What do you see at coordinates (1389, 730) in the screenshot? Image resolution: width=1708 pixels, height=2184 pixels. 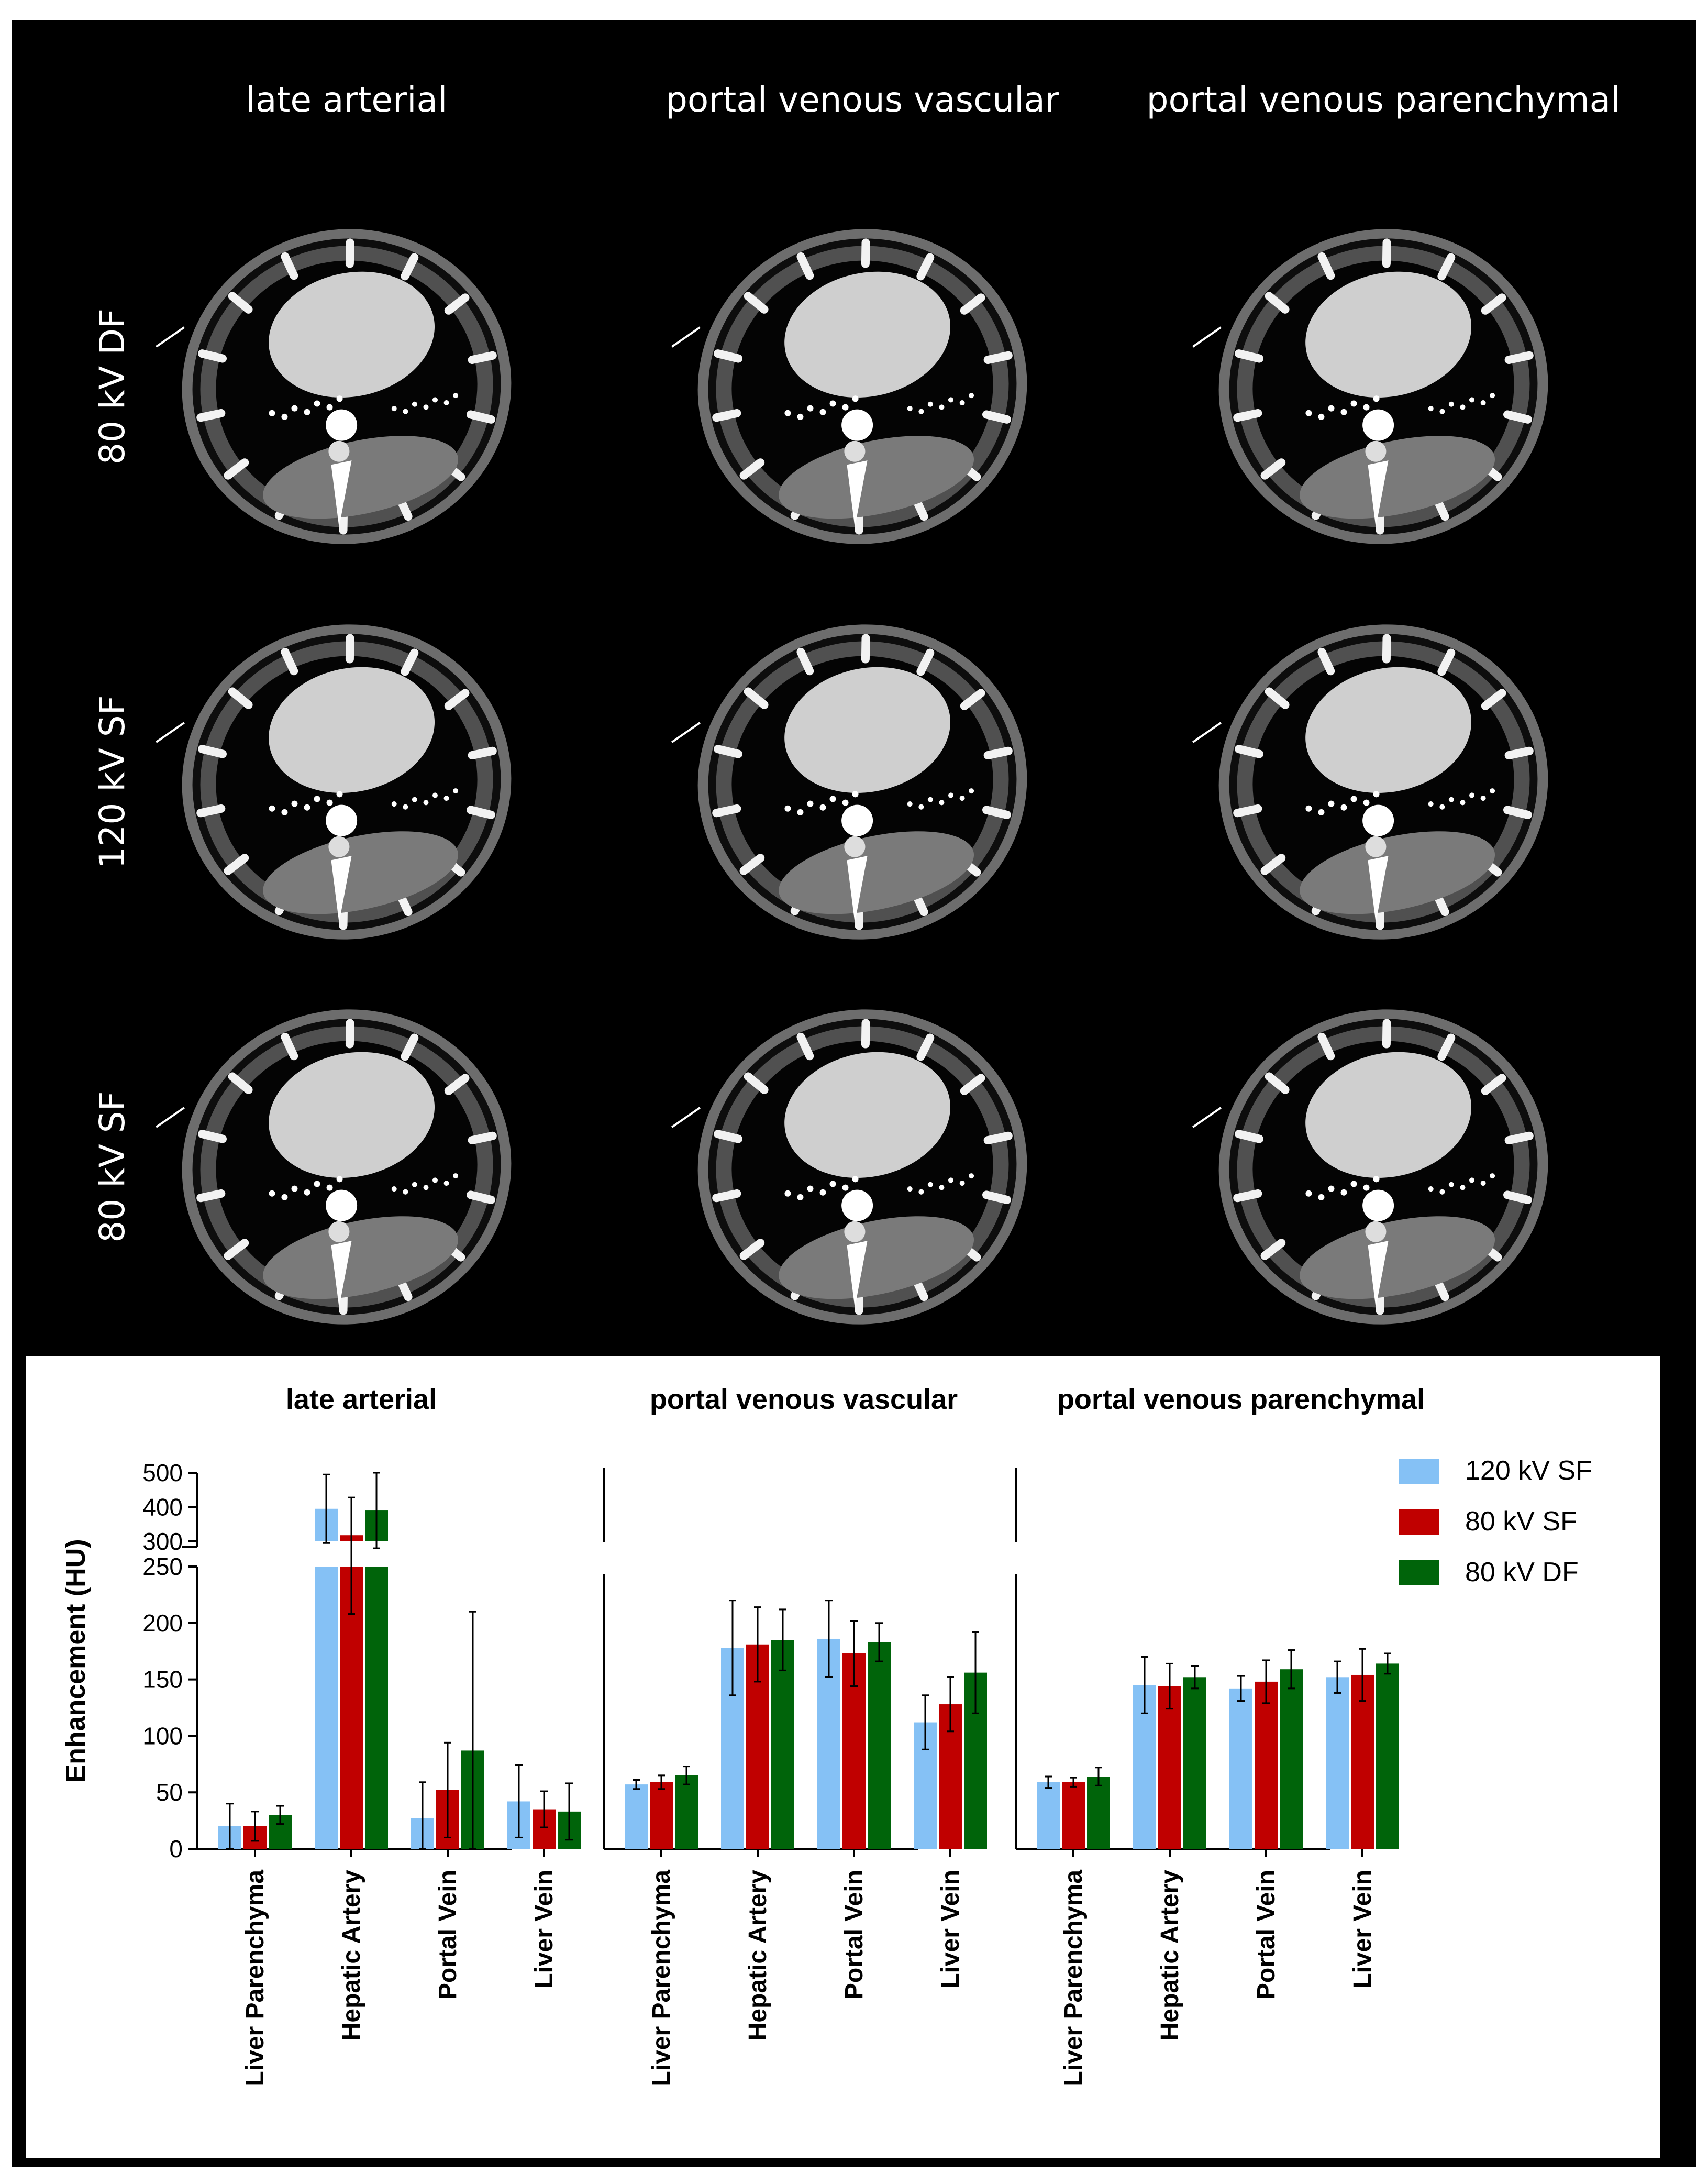 I see `liver` at bounding box center [1389, 730].